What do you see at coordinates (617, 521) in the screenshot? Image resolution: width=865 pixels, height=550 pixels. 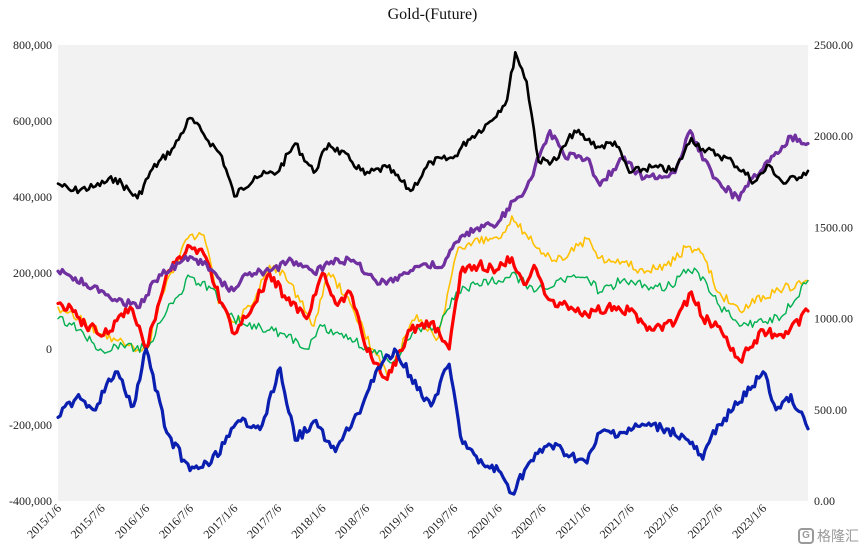 I see `x-tick-label: 2021/7/6` at bounding box center [617, 521].